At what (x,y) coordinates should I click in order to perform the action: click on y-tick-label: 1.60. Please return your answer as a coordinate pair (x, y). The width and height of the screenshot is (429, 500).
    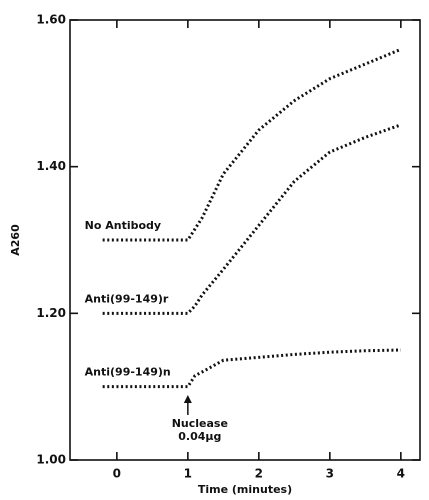
    Looking at the image, I should click on (51, 20).